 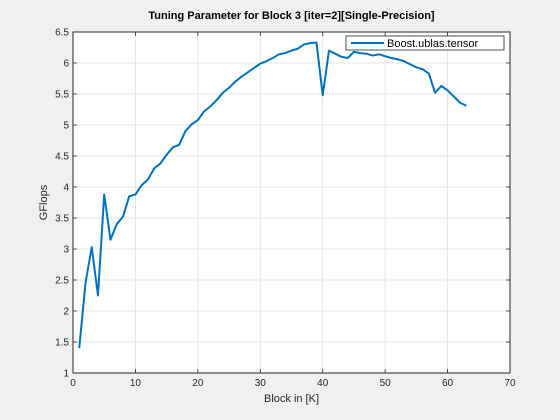 What do you see at coordinates (62, 157) in the screenshot?
I see `y-tick-label: 4.5` at bounding box center [62, 157].